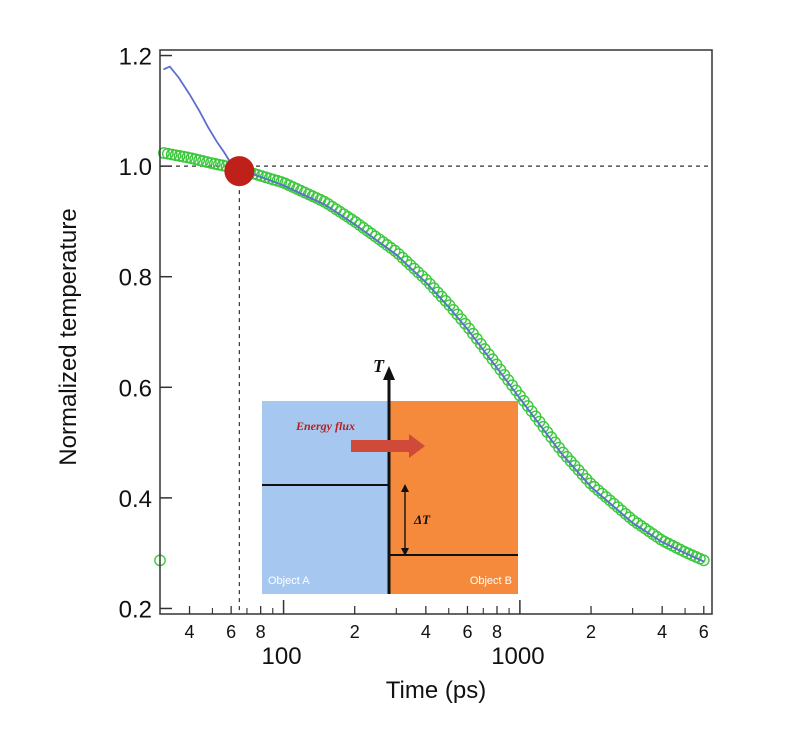 Image resolution: width=789 pixels, height=729 pixels. Describe the element at coordinates (135, 499) in the screenshot. I see `y-tick-label: 0.4` at that location.